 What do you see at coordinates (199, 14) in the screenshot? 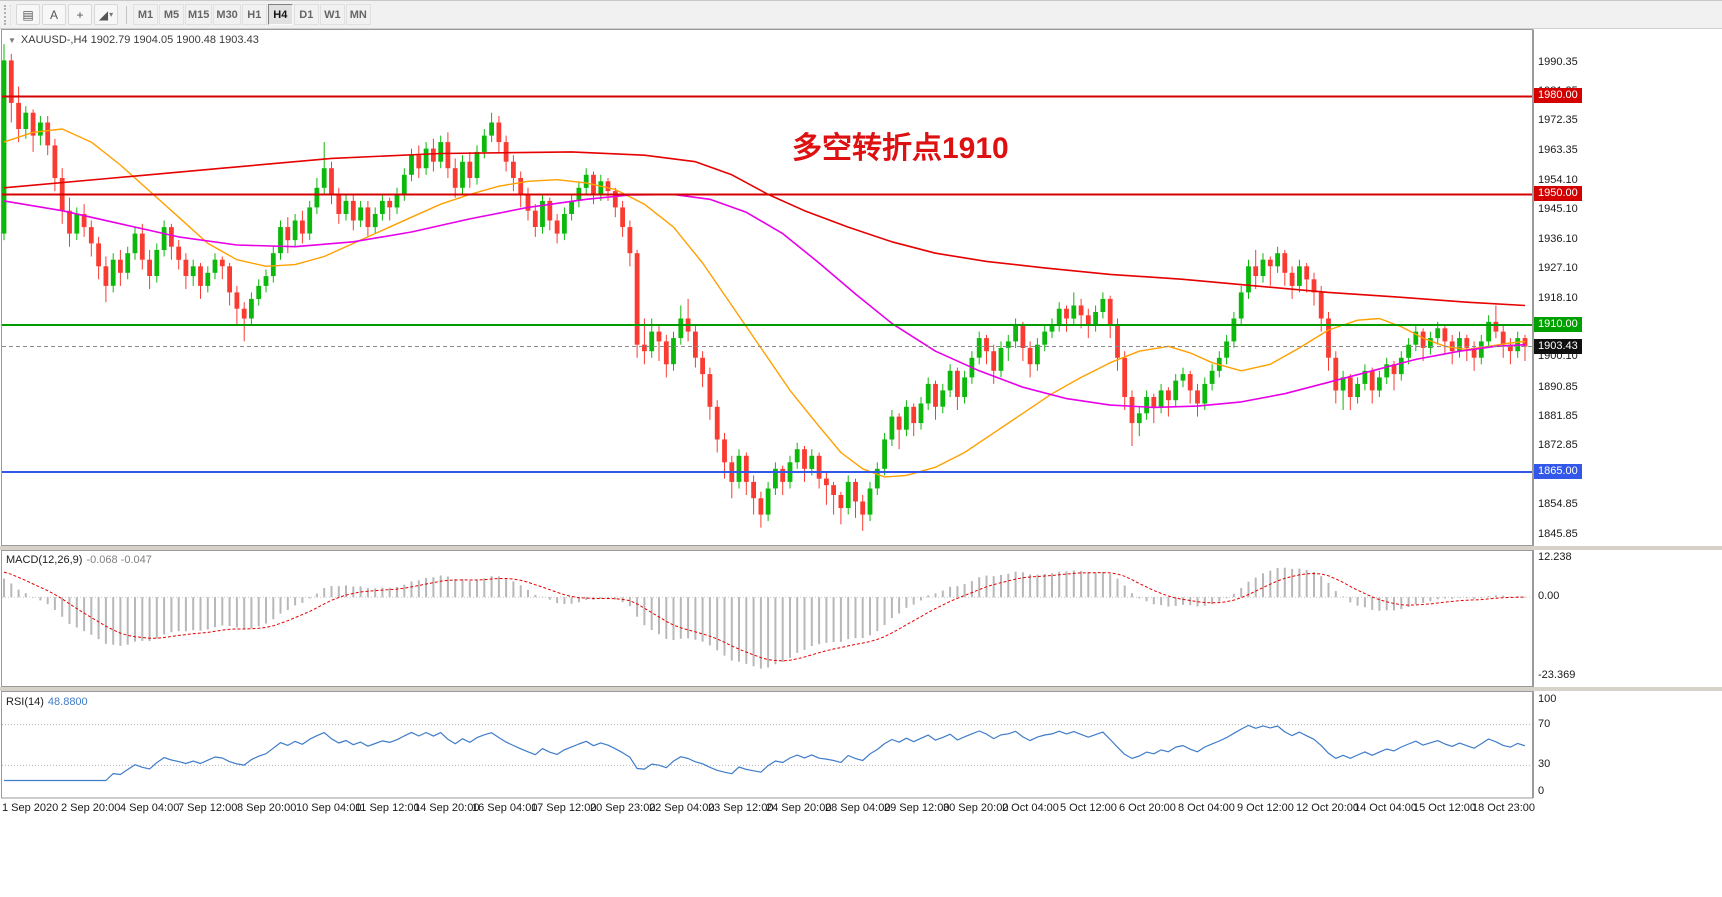
I see `timeframe-button-m15: M15` at bounding box center [199, 14].